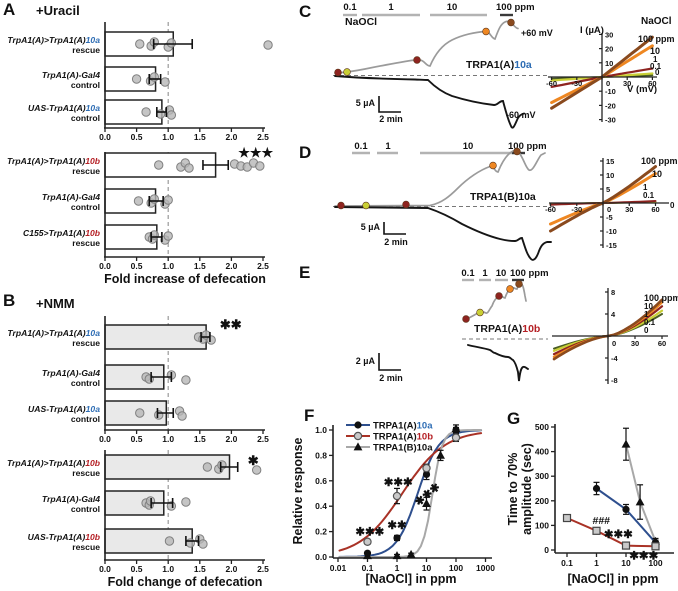  I want to click on iv-x-tick-label: -30, so click(576, 209).